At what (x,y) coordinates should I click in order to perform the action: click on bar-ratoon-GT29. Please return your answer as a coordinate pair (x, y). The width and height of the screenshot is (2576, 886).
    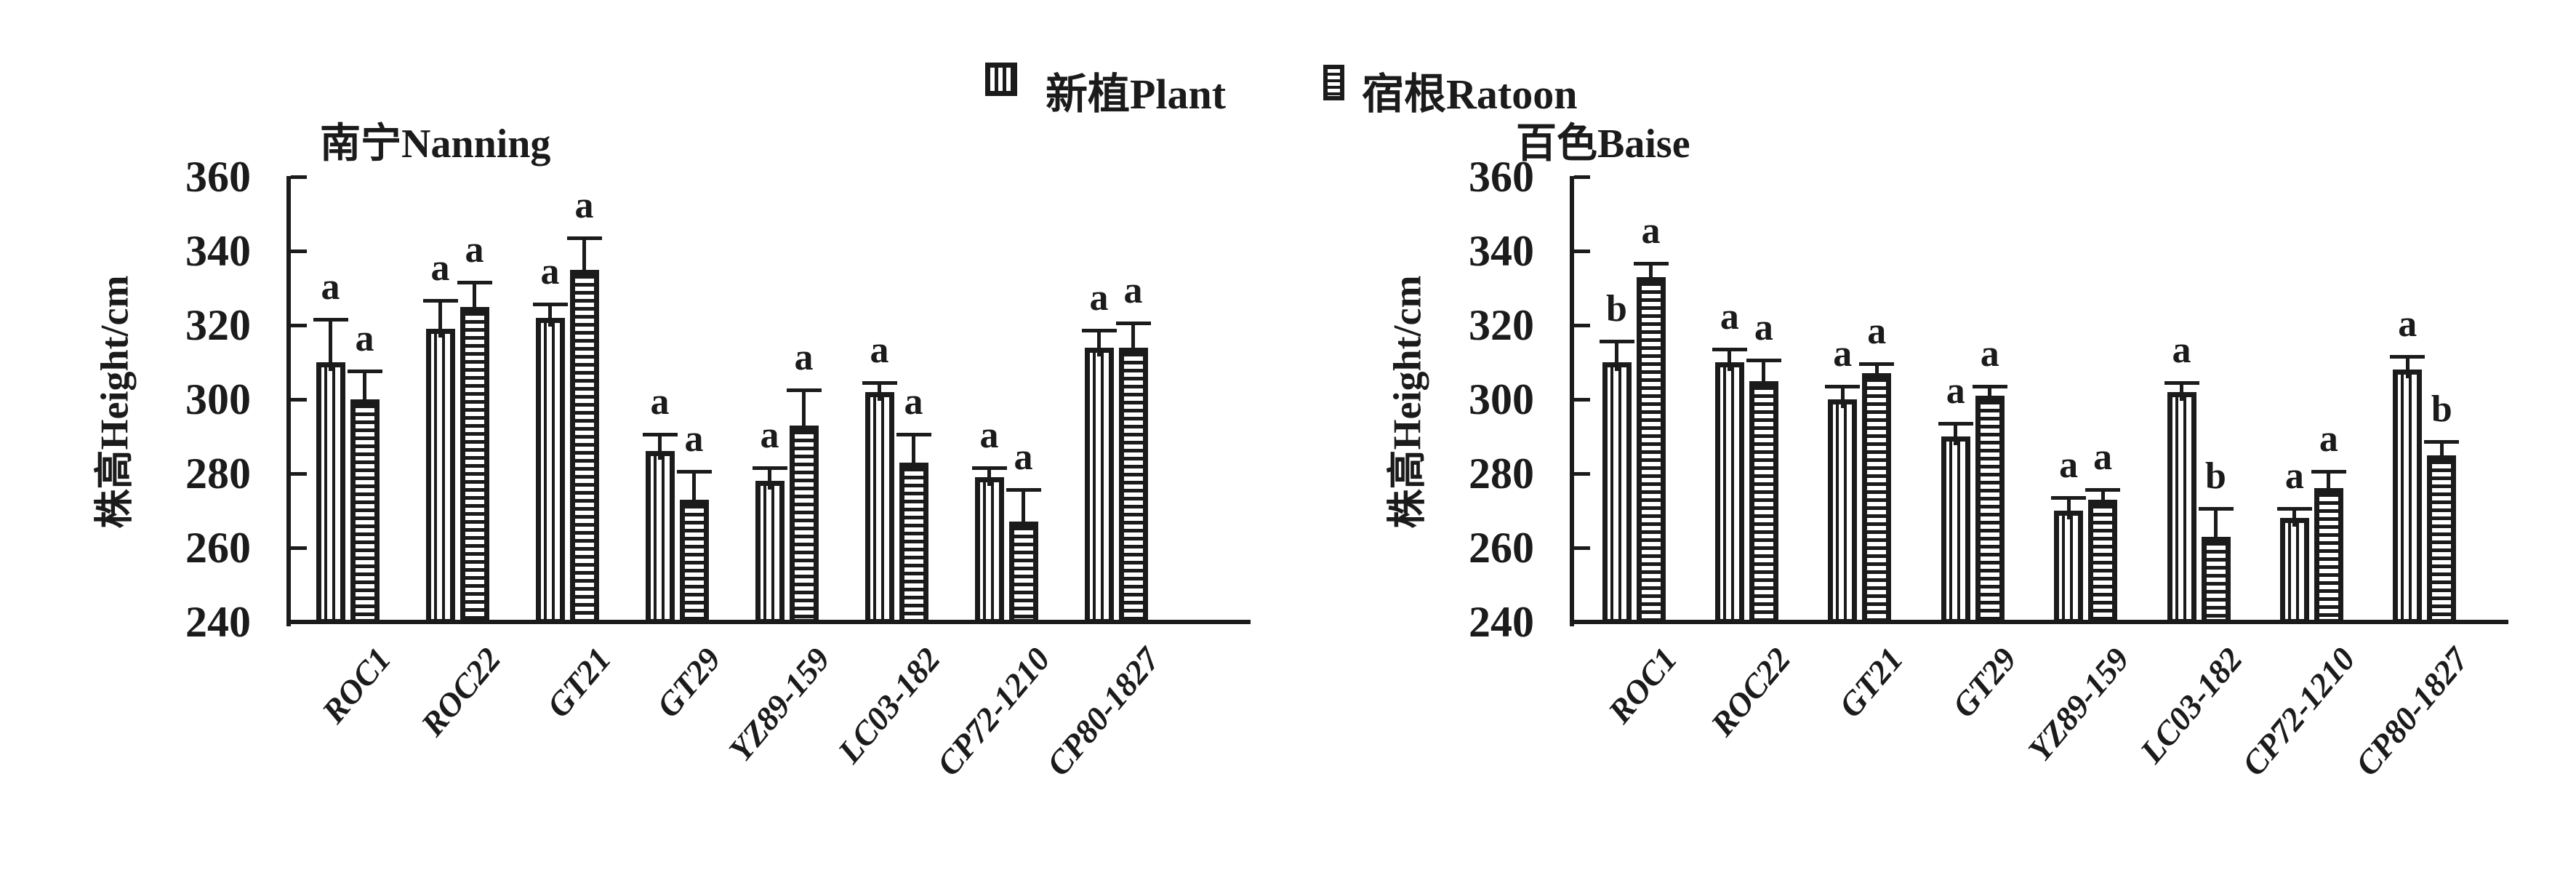
    Looking at the image, I should click on (694, 561).